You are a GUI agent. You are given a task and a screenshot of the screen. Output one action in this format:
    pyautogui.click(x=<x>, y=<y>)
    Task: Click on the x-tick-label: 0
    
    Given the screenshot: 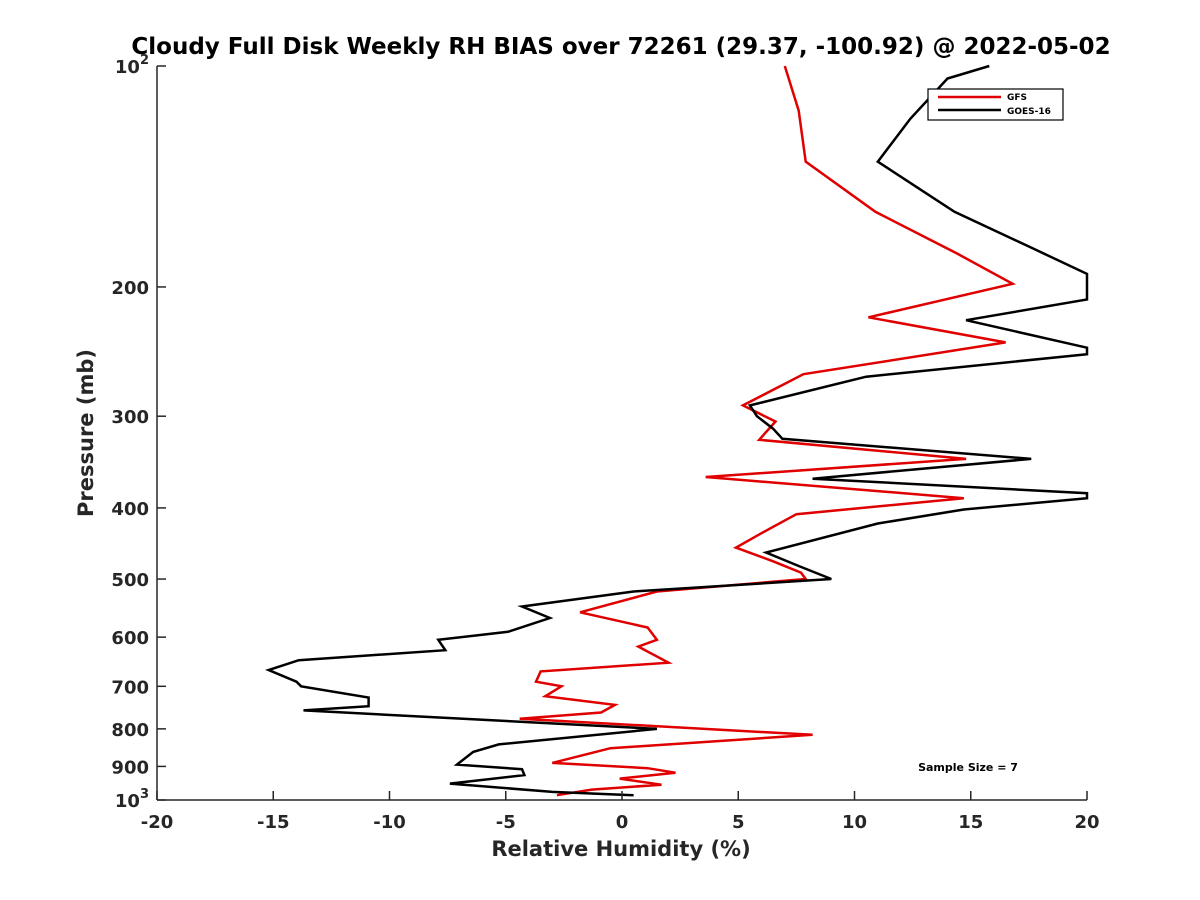 What is the action you would take?
    pyautogui.click(x=622, y=822)
    